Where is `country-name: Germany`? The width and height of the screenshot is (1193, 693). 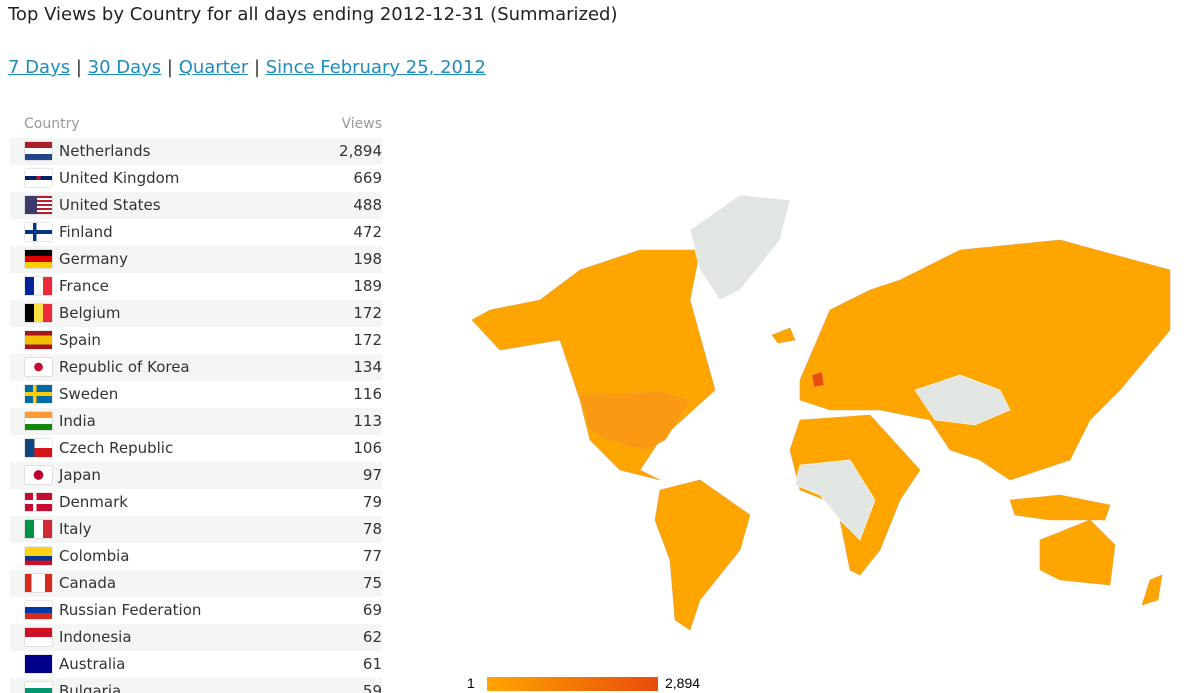 country-name: Germany is located at coordinates (93, 259).